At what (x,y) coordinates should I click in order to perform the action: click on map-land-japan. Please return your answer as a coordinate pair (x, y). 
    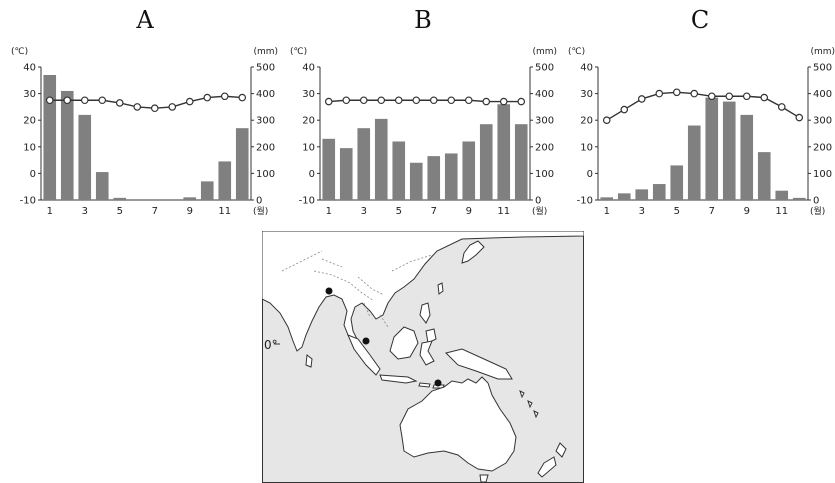
    Looking at the image, I should click on (473, 252).